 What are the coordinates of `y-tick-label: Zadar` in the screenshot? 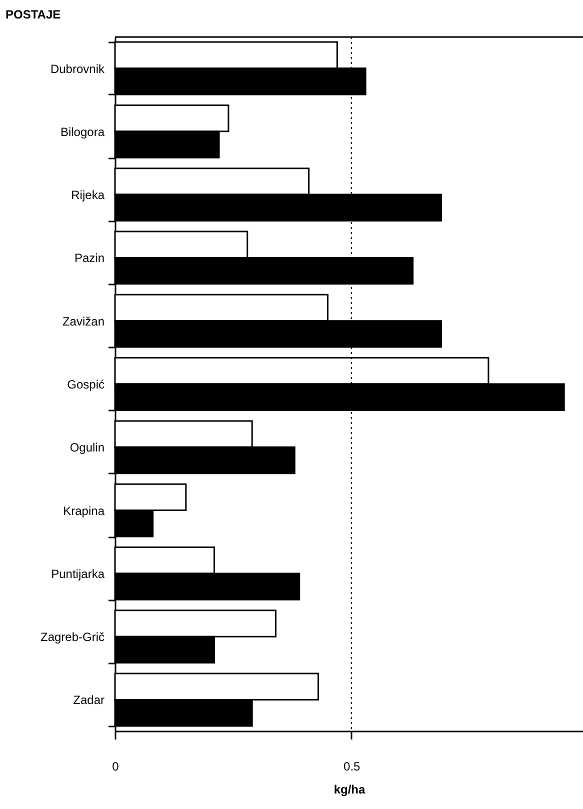 It's located at (88, 700).